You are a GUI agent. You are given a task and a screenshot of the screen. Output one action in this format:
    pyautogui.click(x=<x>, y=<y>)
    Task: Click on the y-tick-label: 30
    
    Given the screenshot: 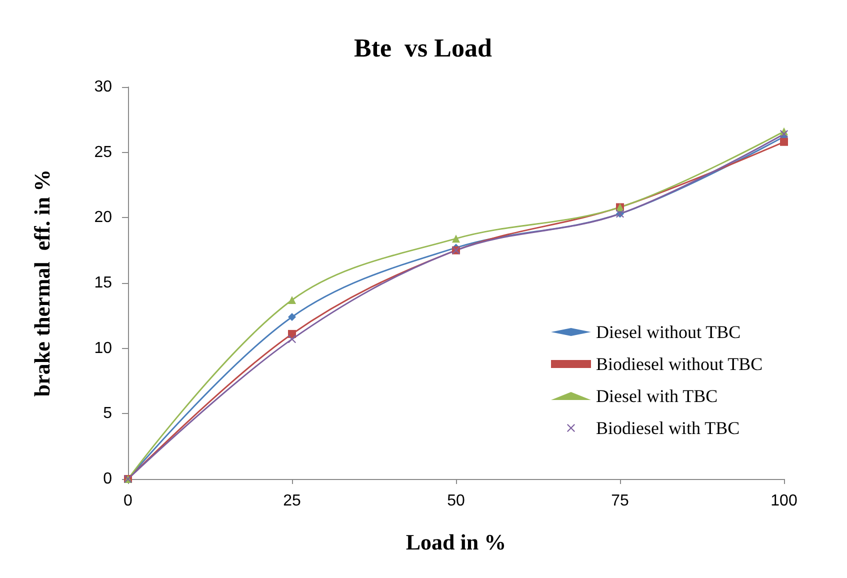 What is the action you would take?
    pyautogui.click(x=103, y=87)
    